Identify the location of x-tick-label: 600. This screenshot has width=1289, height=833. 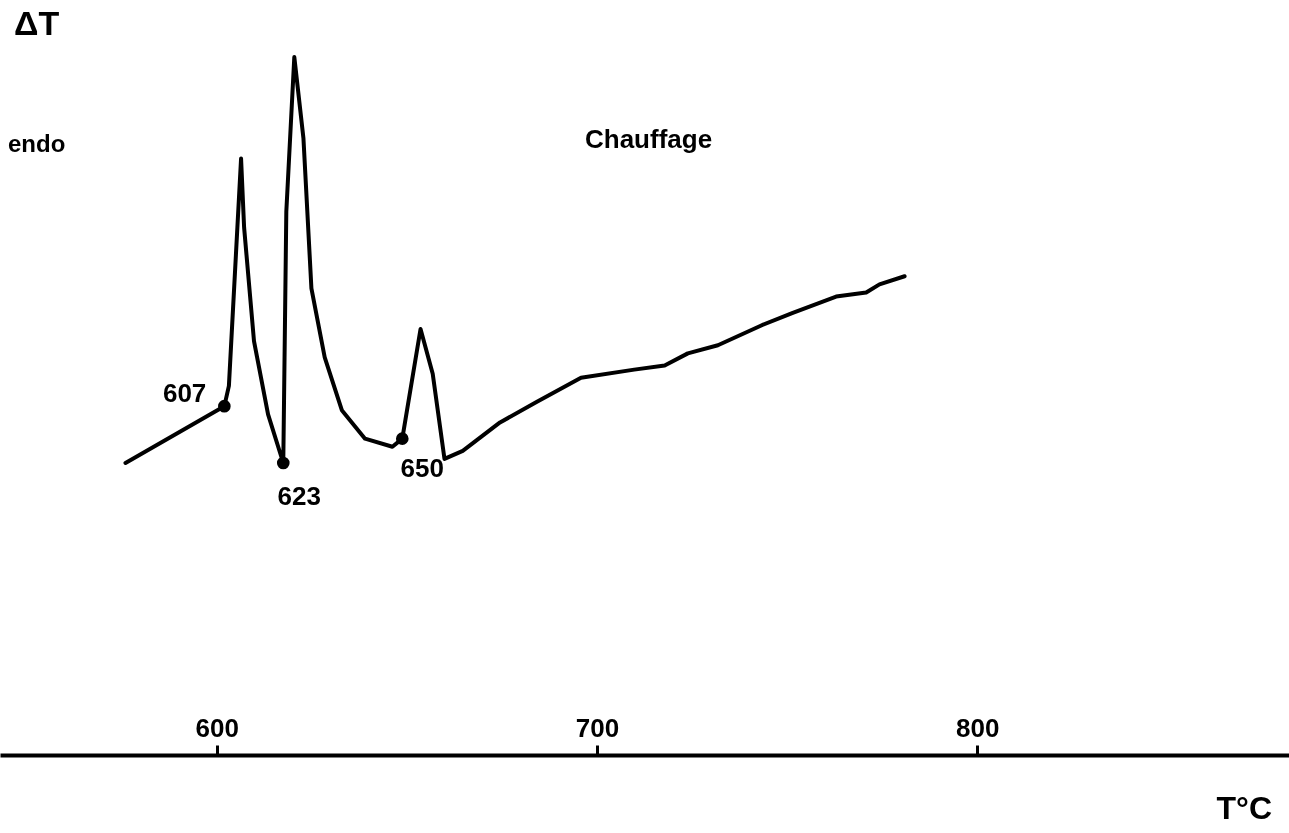
(217, 727).